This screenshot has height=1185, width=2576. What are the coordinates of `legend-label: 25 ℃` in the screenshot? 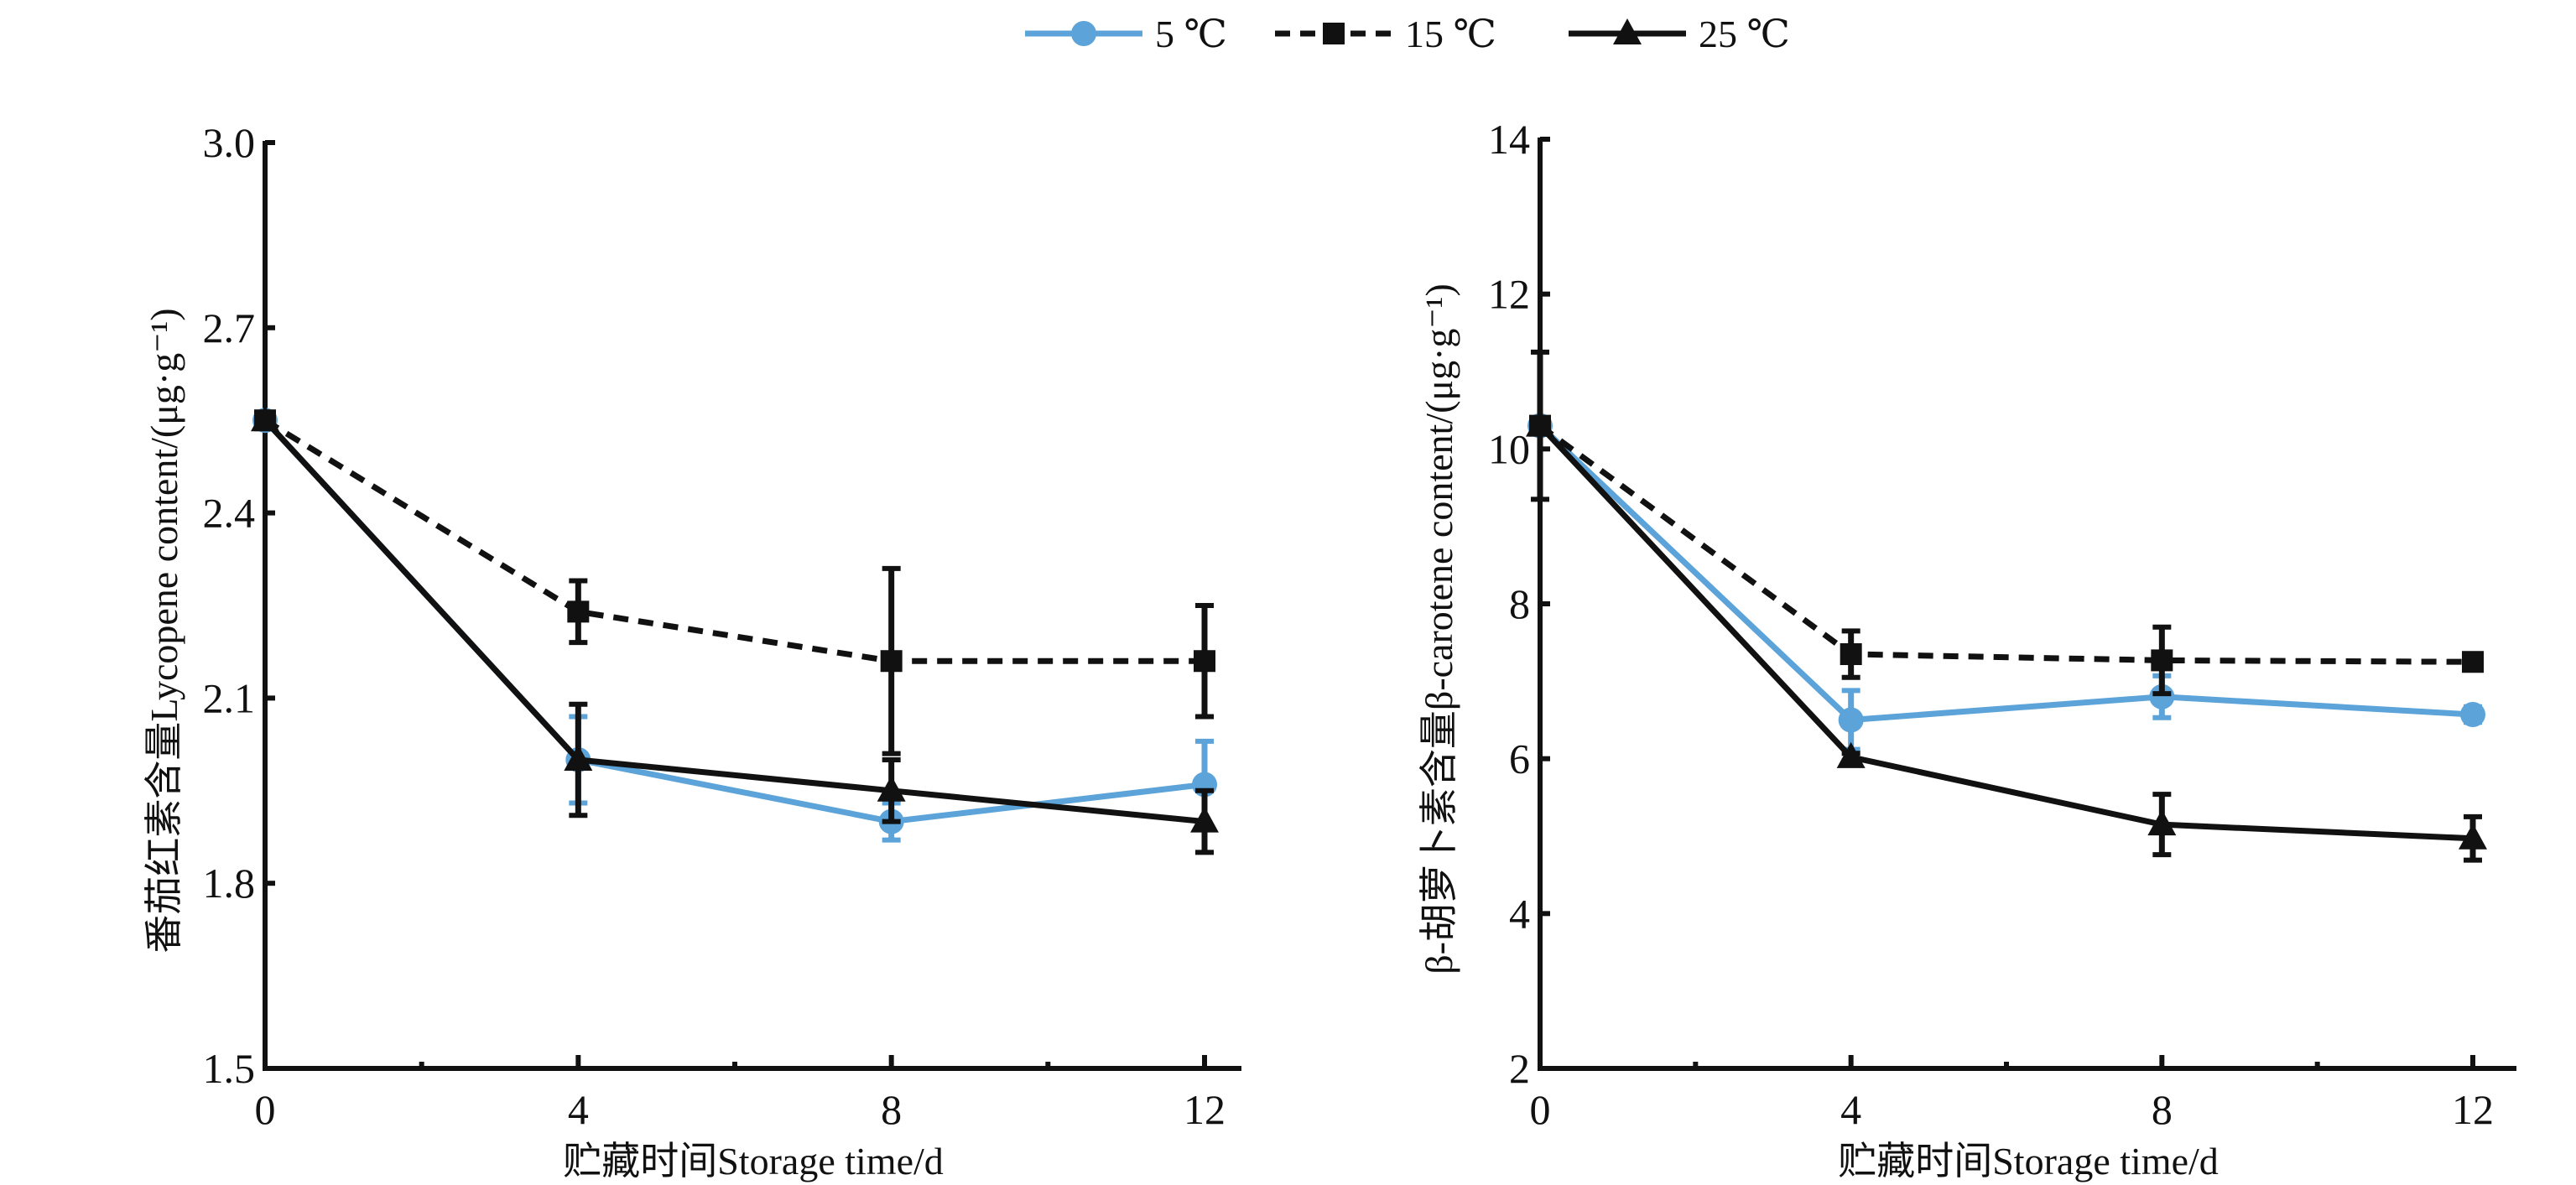 It's located at (1744, 34).